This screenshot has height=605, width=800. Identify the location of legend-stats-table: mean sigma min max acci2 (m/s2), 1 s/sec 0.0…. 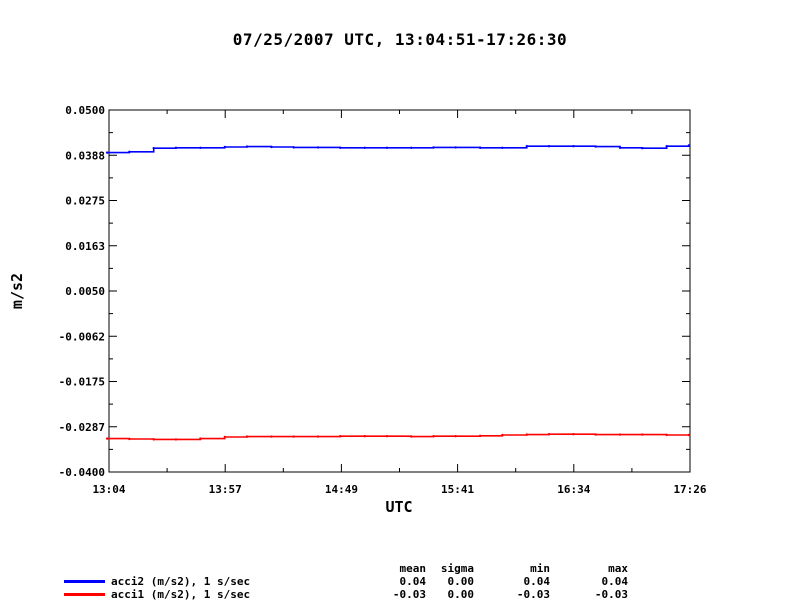
(400, 582).